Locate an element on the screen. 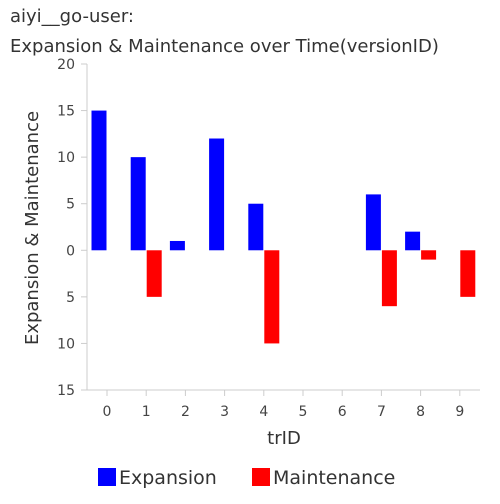  legend-label: Maintenance is located at coordinates (334, 478).